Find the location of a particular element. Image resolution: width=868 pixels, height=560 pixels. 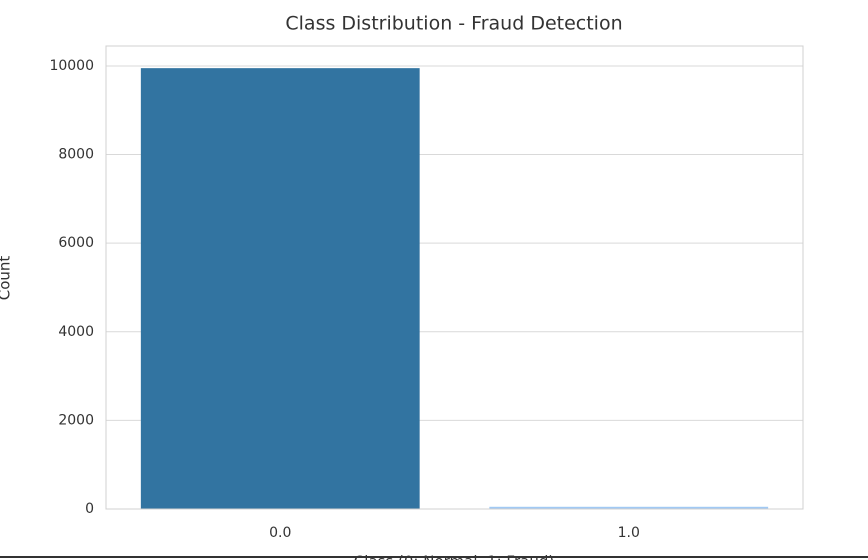

y-tick-label: 4000 is located at coordinates (76, 332).